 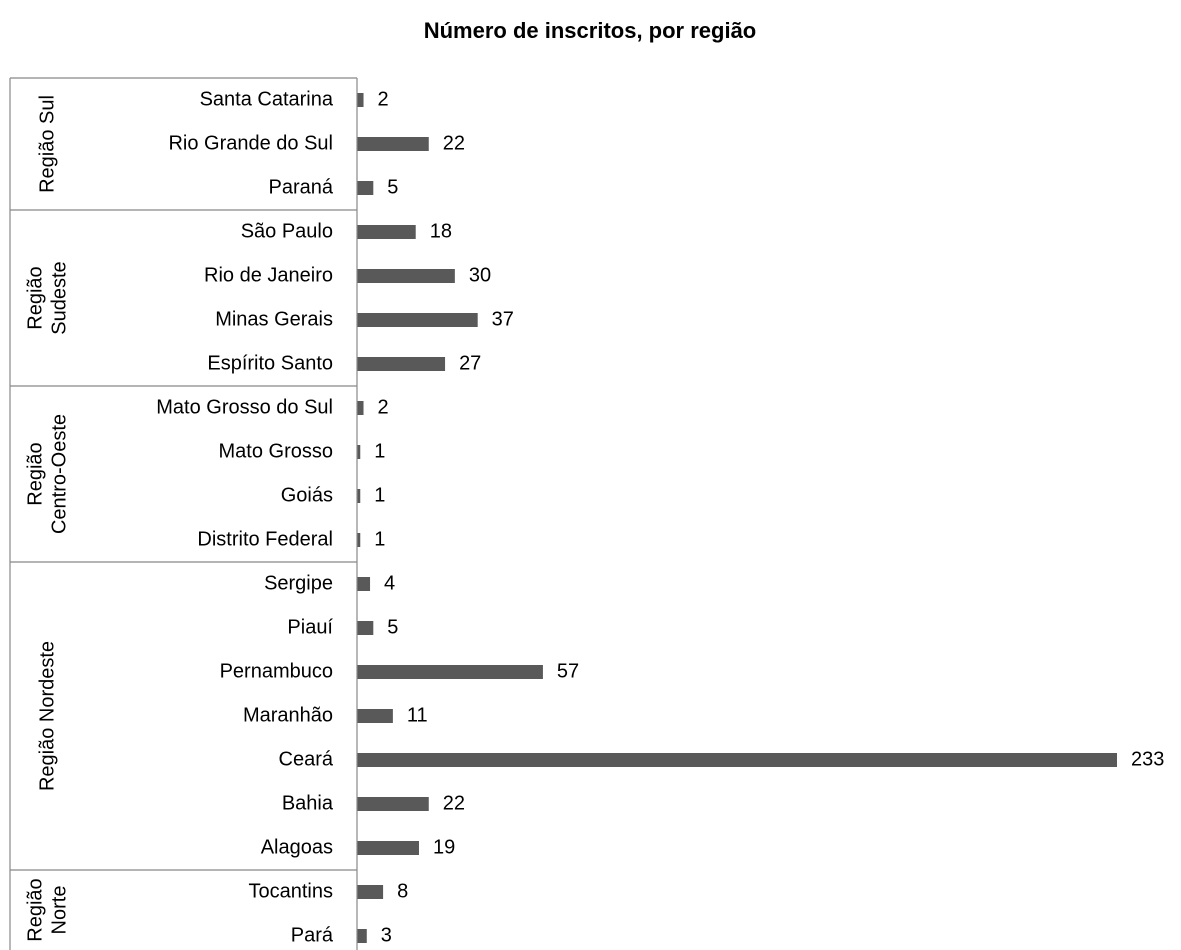 I want to click on value-label: 8, so click(x=402, y=891).